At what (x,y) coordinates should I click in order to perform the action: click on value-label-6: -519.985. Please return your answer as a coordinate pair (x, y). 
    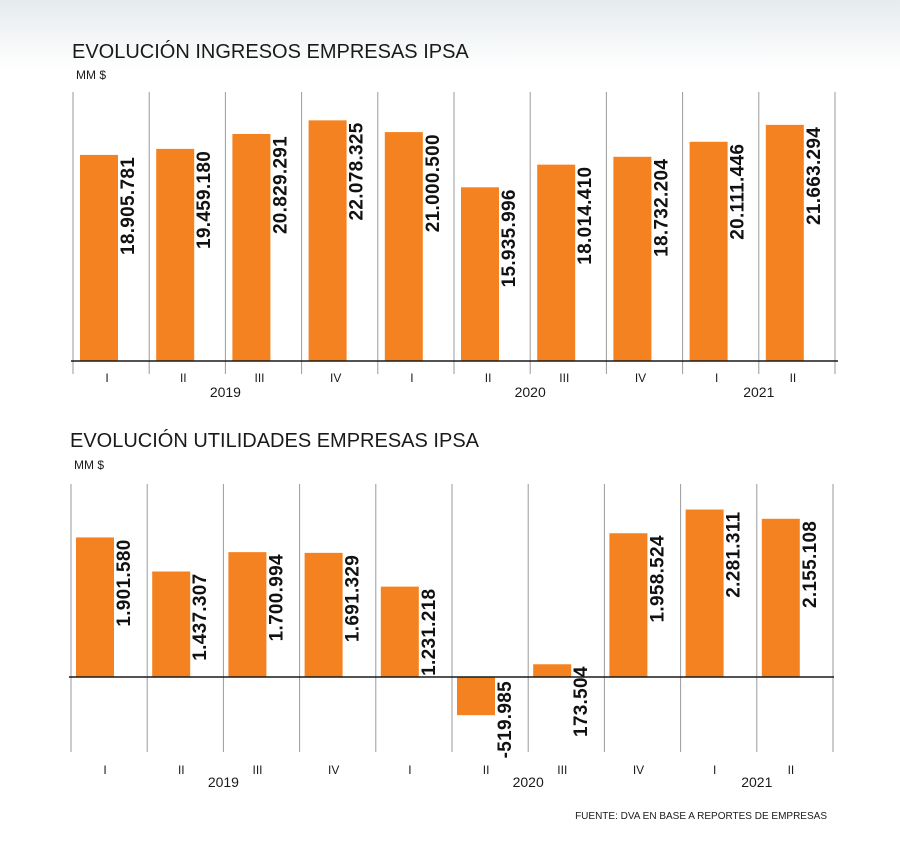
    Looking at the image, I should click on (505, 720).